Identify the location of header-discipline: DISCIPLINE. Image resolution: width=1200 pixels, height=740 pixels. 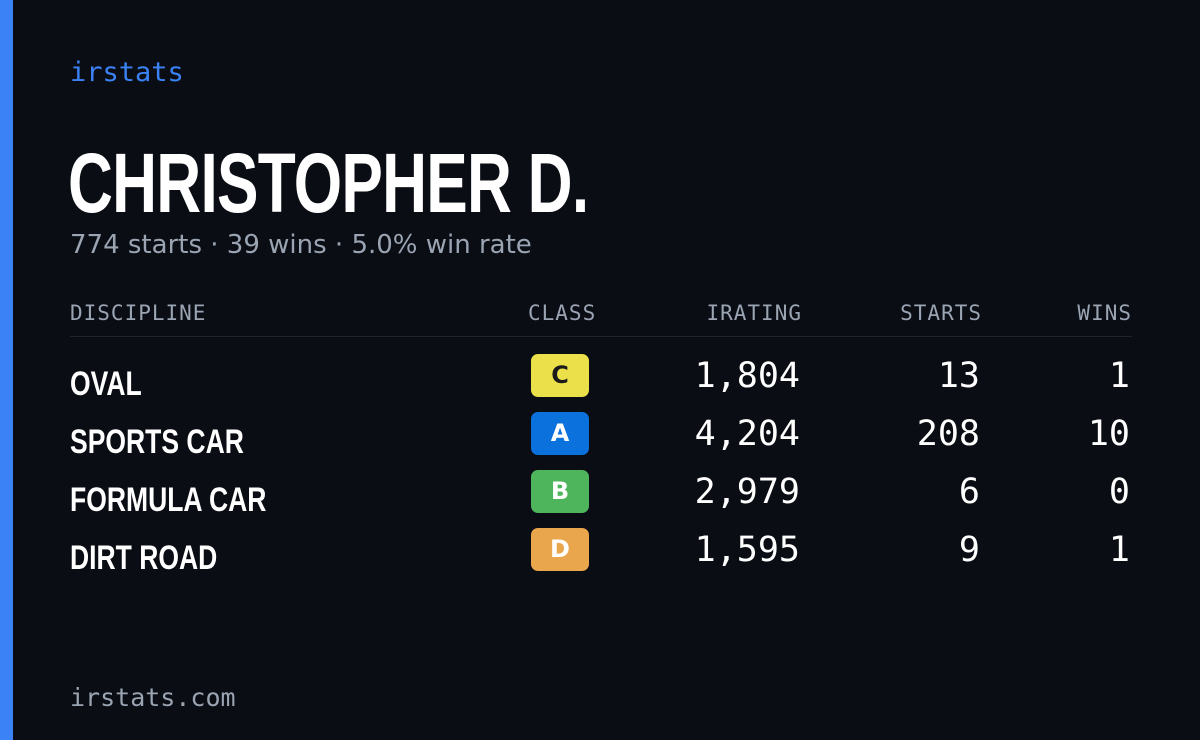
(138, 313).